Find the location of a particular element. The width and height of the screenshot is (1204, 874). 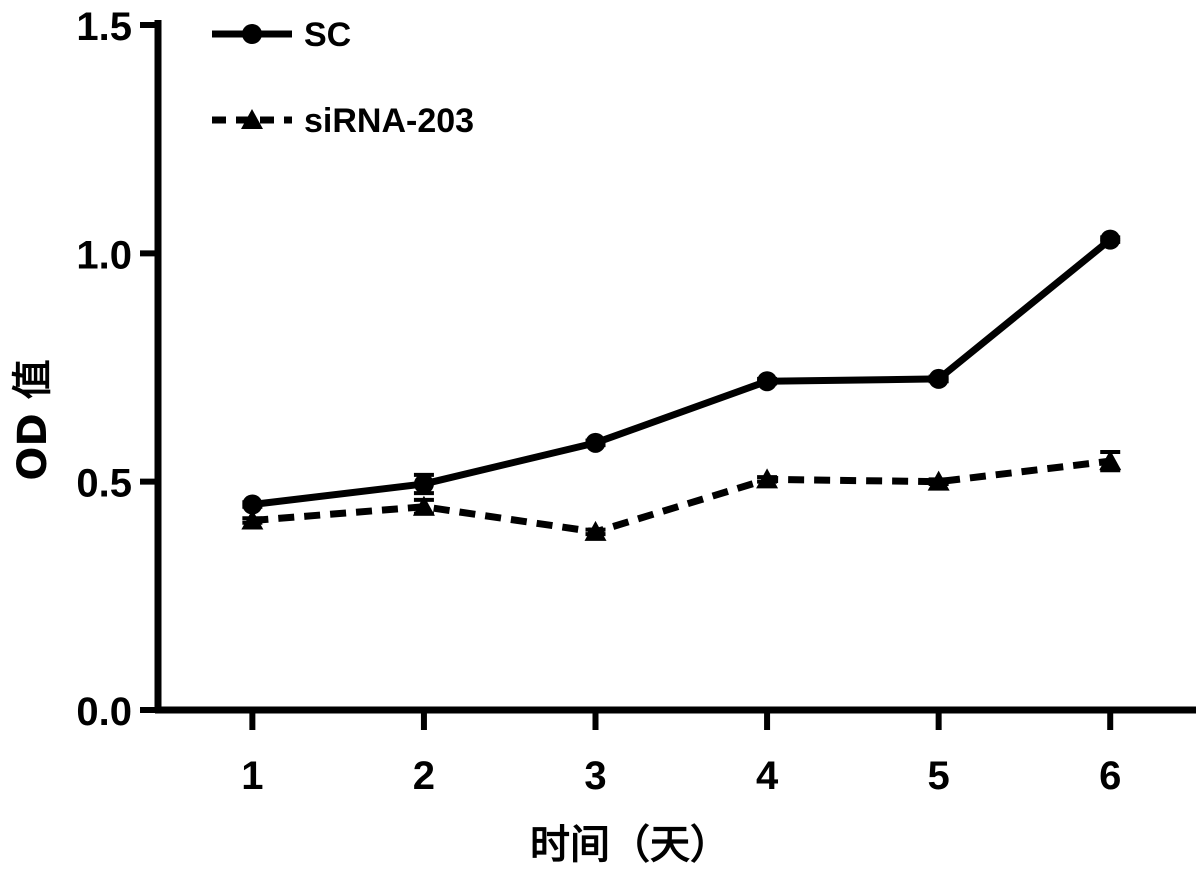

y-tick-label-3: 1.5 is located at coordinates (104, 27).